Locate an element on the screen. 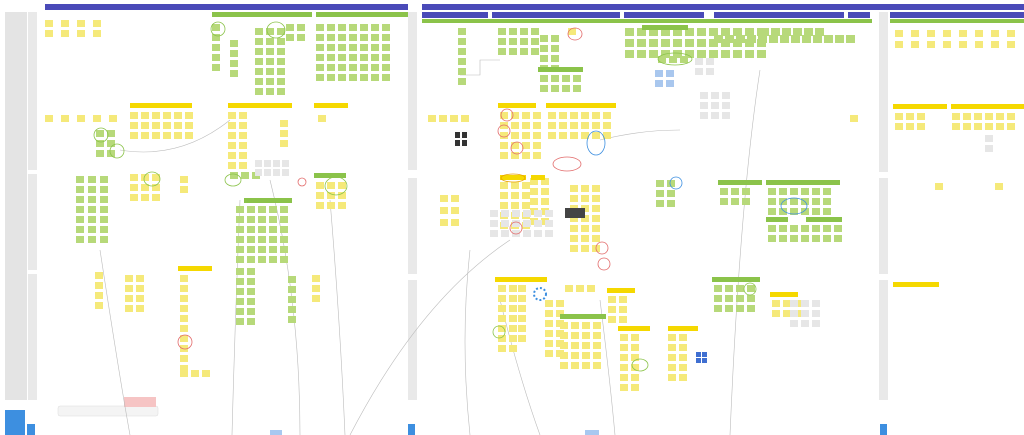  column-header is located at coordinates (779, 15).